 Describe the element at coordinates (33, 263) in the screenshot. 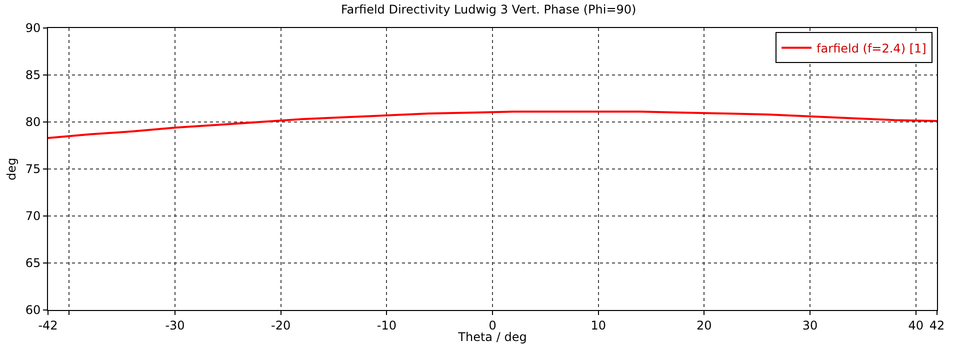

I see `y-tick-label: 65` at that location.